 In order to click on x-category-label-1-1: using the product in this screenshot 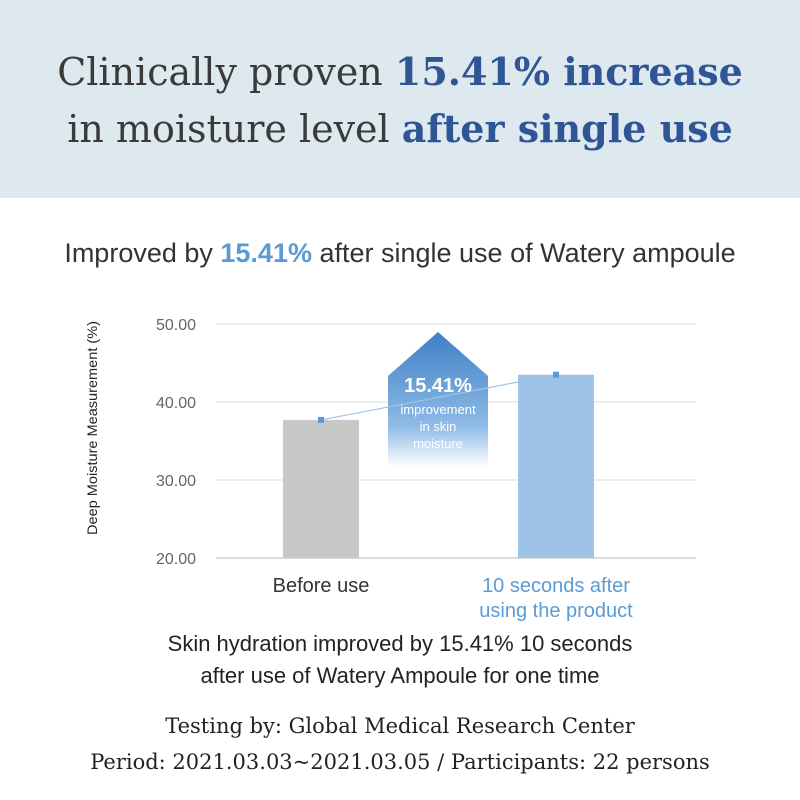, I will do `click(556, 611)`.